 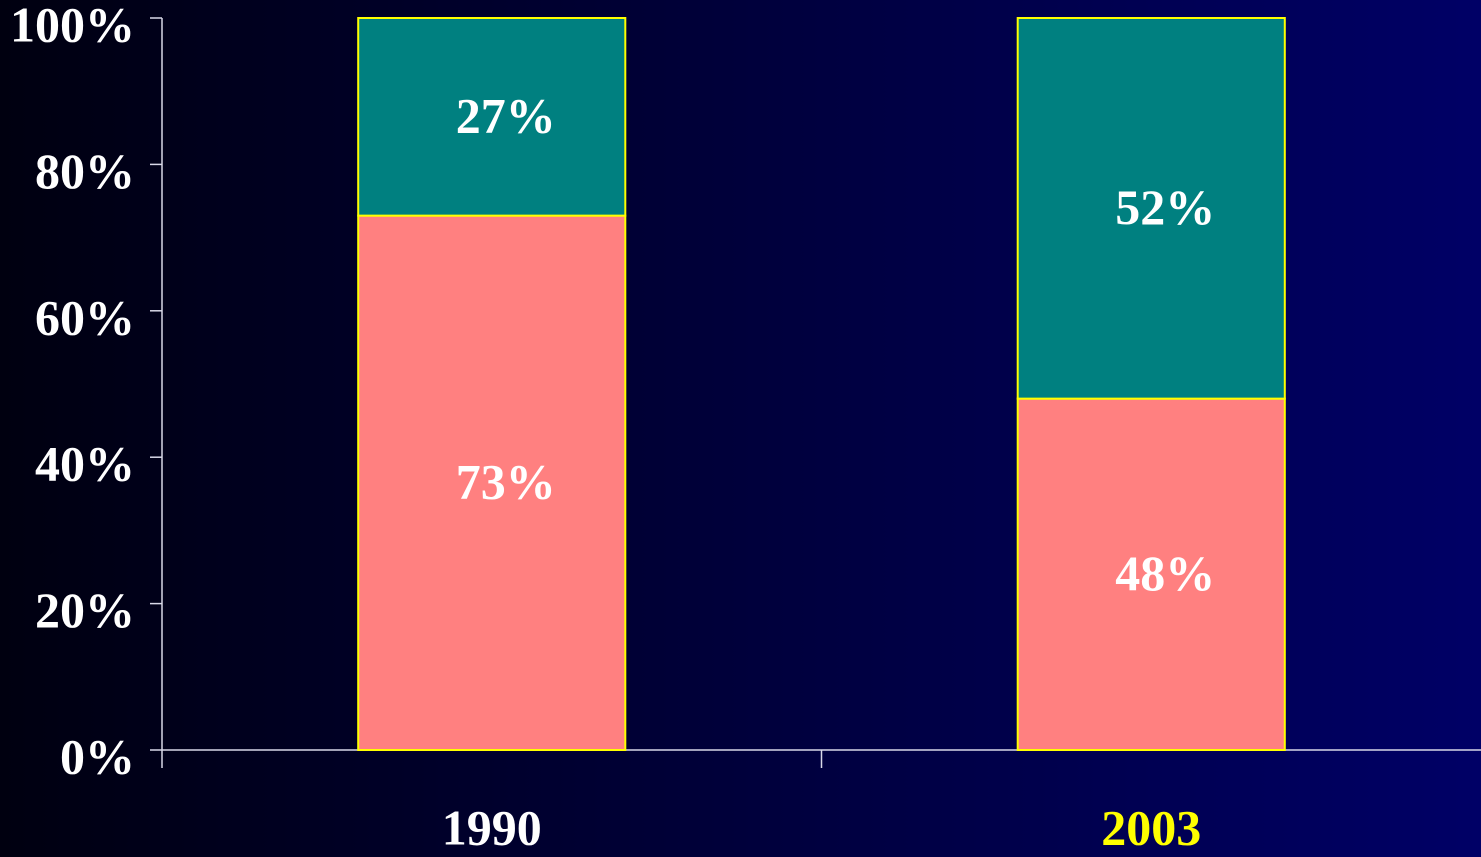 What do you see at coordinates (492, 827) in the screenshot?
I see `x-tick-label: 1990` at bounding box center [492, 827].